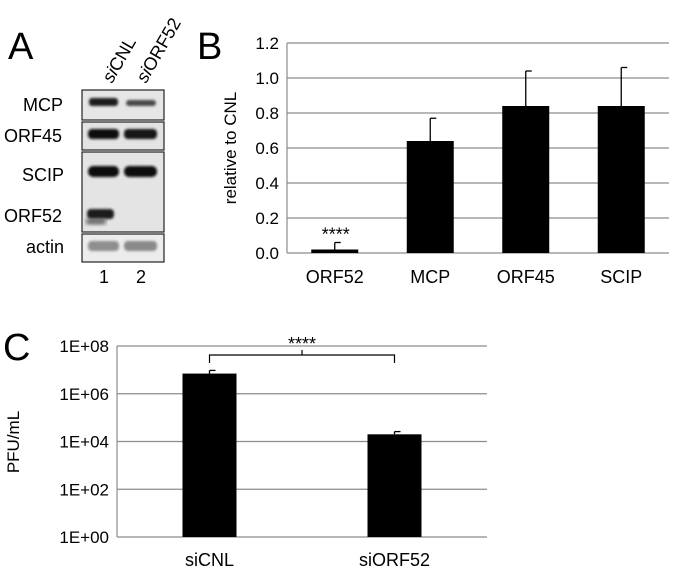 This screenshot has width=680, height=573. I want to click on x-tick-label: ORF52, so click(335, 277).